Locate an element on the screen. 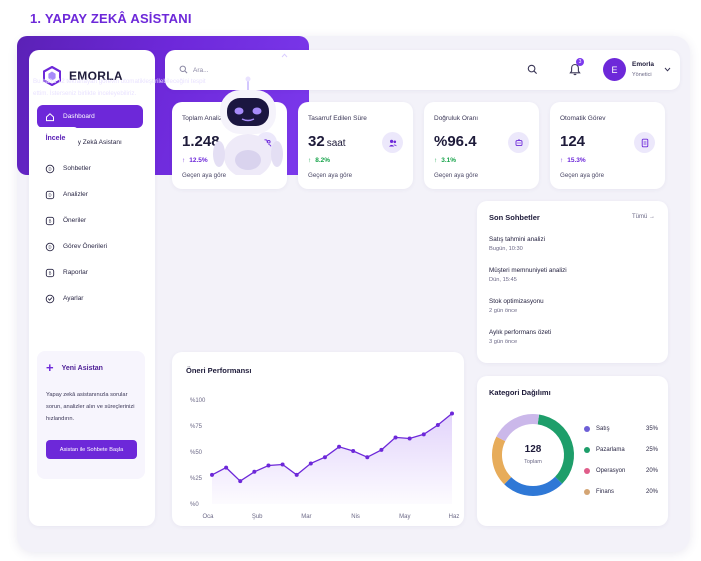 The width and height of the screenshot is (701, 561). chat-name: Satış tahmini analizi is located at coordinates (517, 239).